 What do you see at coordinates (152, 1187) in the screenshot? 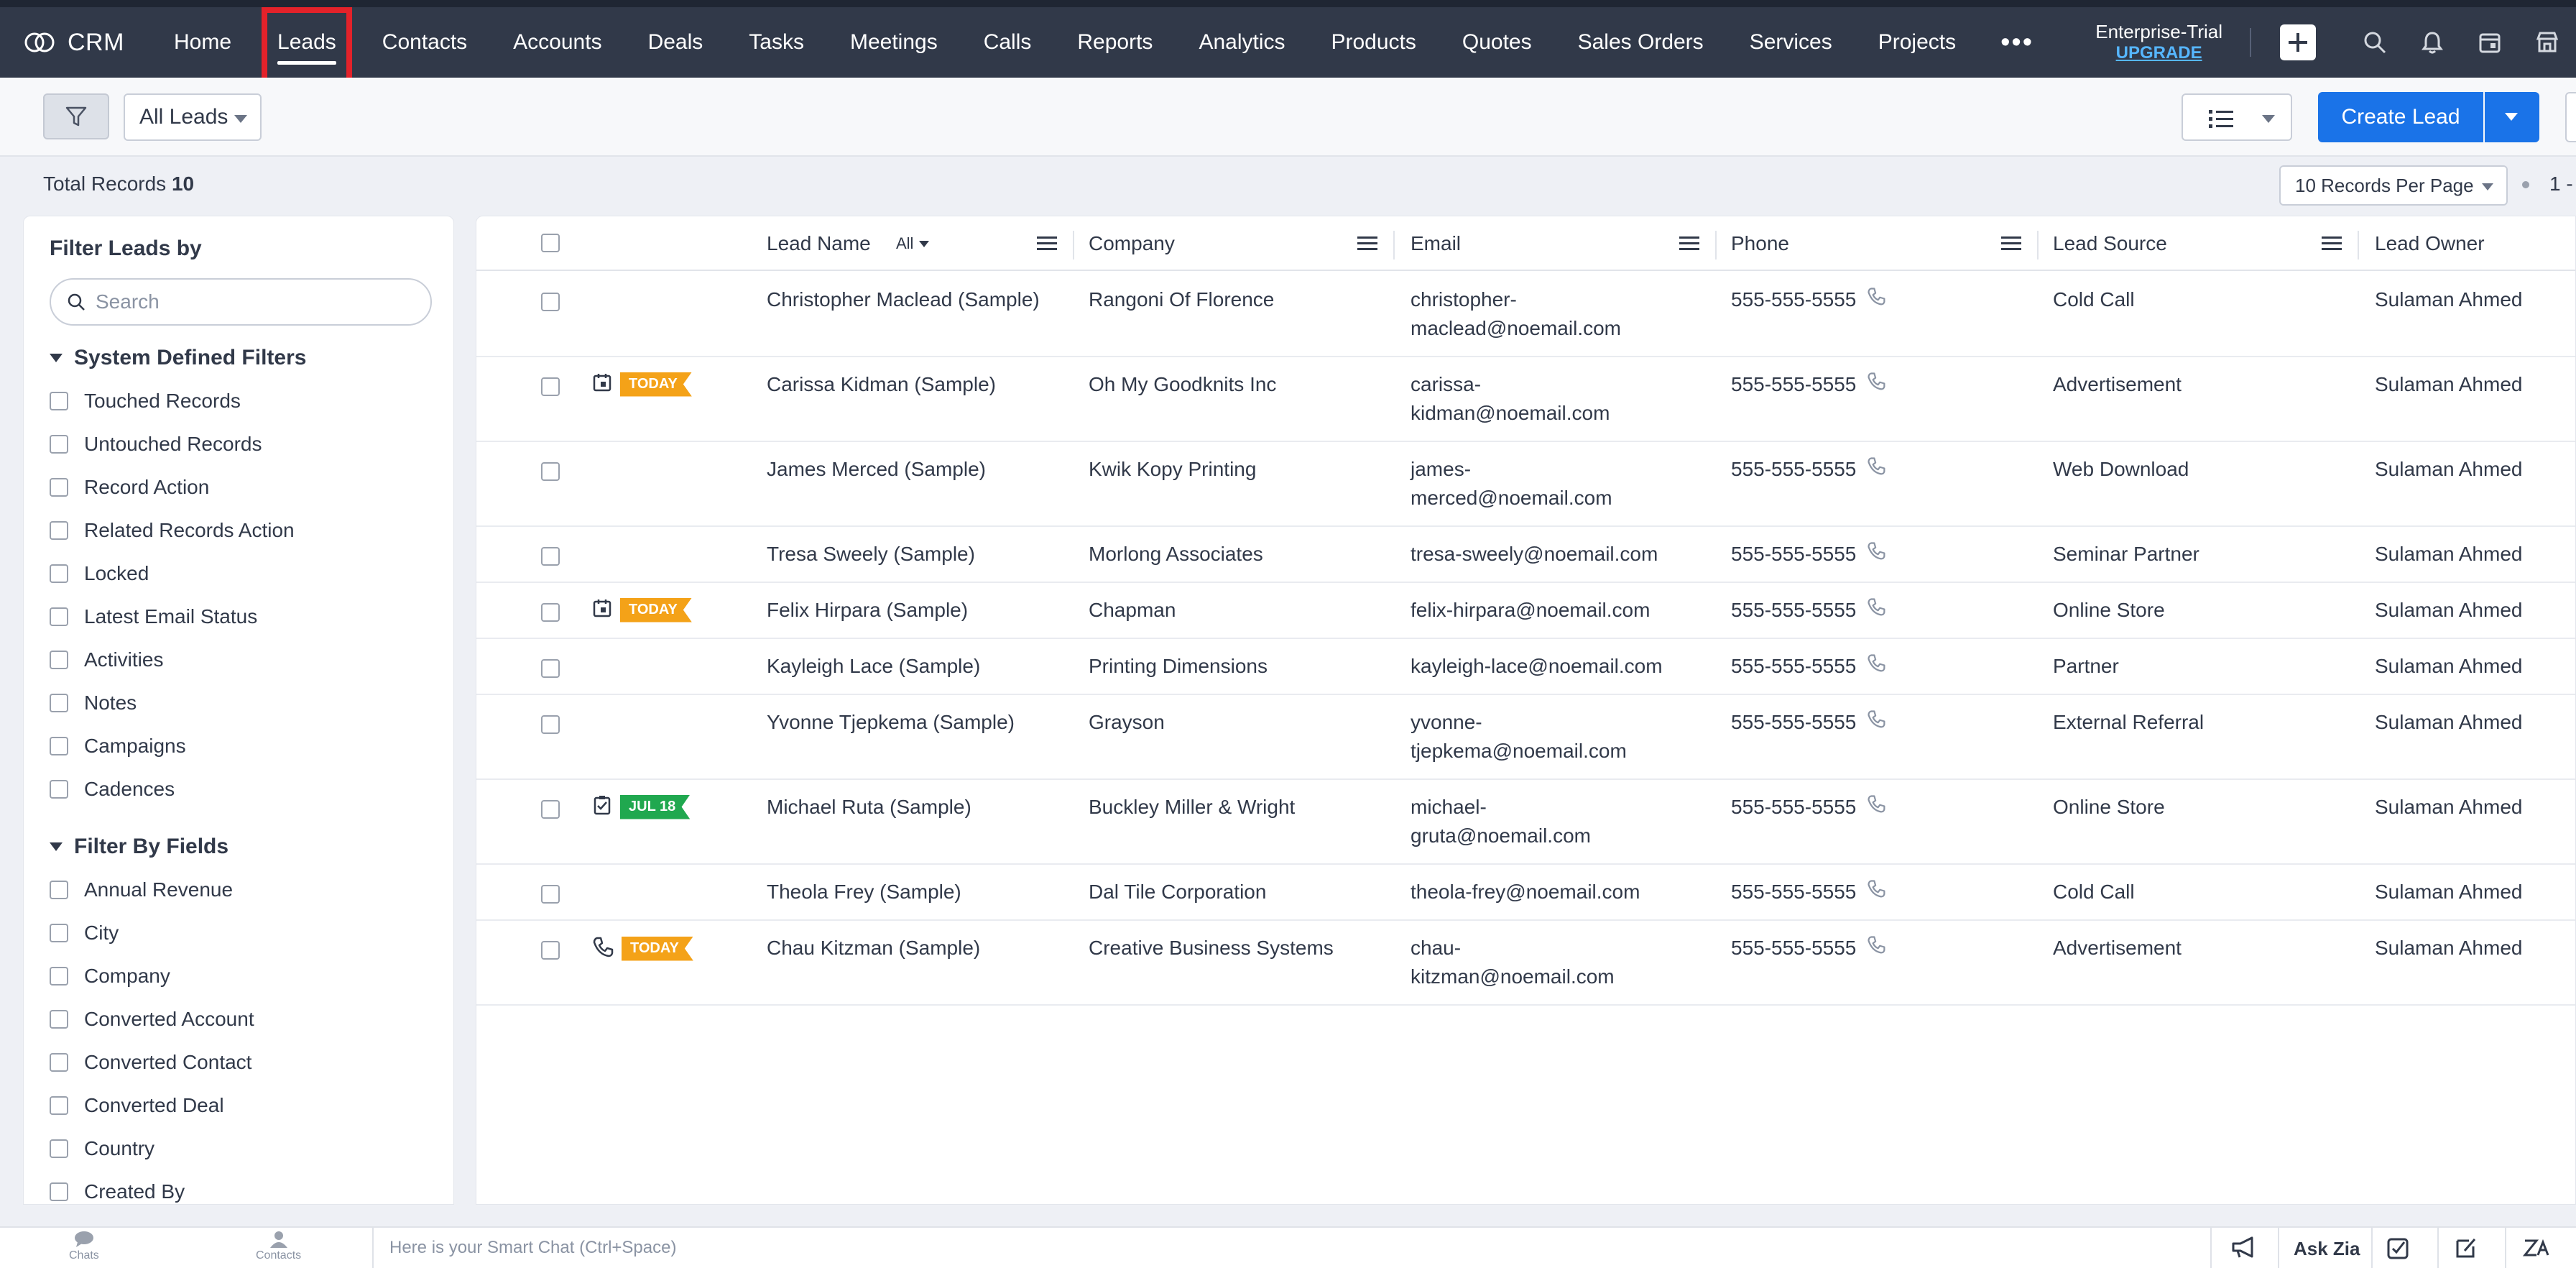
I see `field-filter-created-by: Created By` at bounding box center [152, 1187].